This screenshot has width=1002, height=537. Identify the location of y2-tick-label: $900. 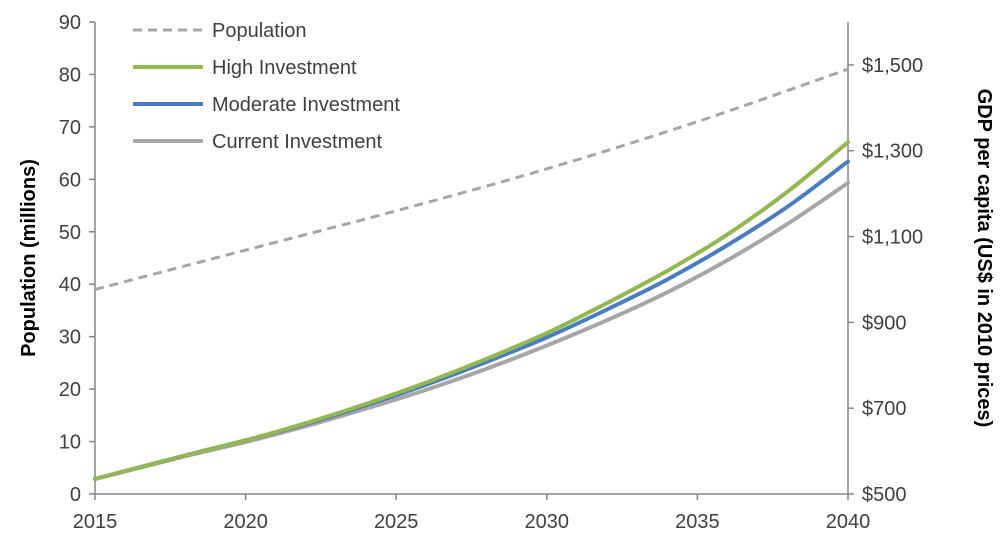
(884, 323).